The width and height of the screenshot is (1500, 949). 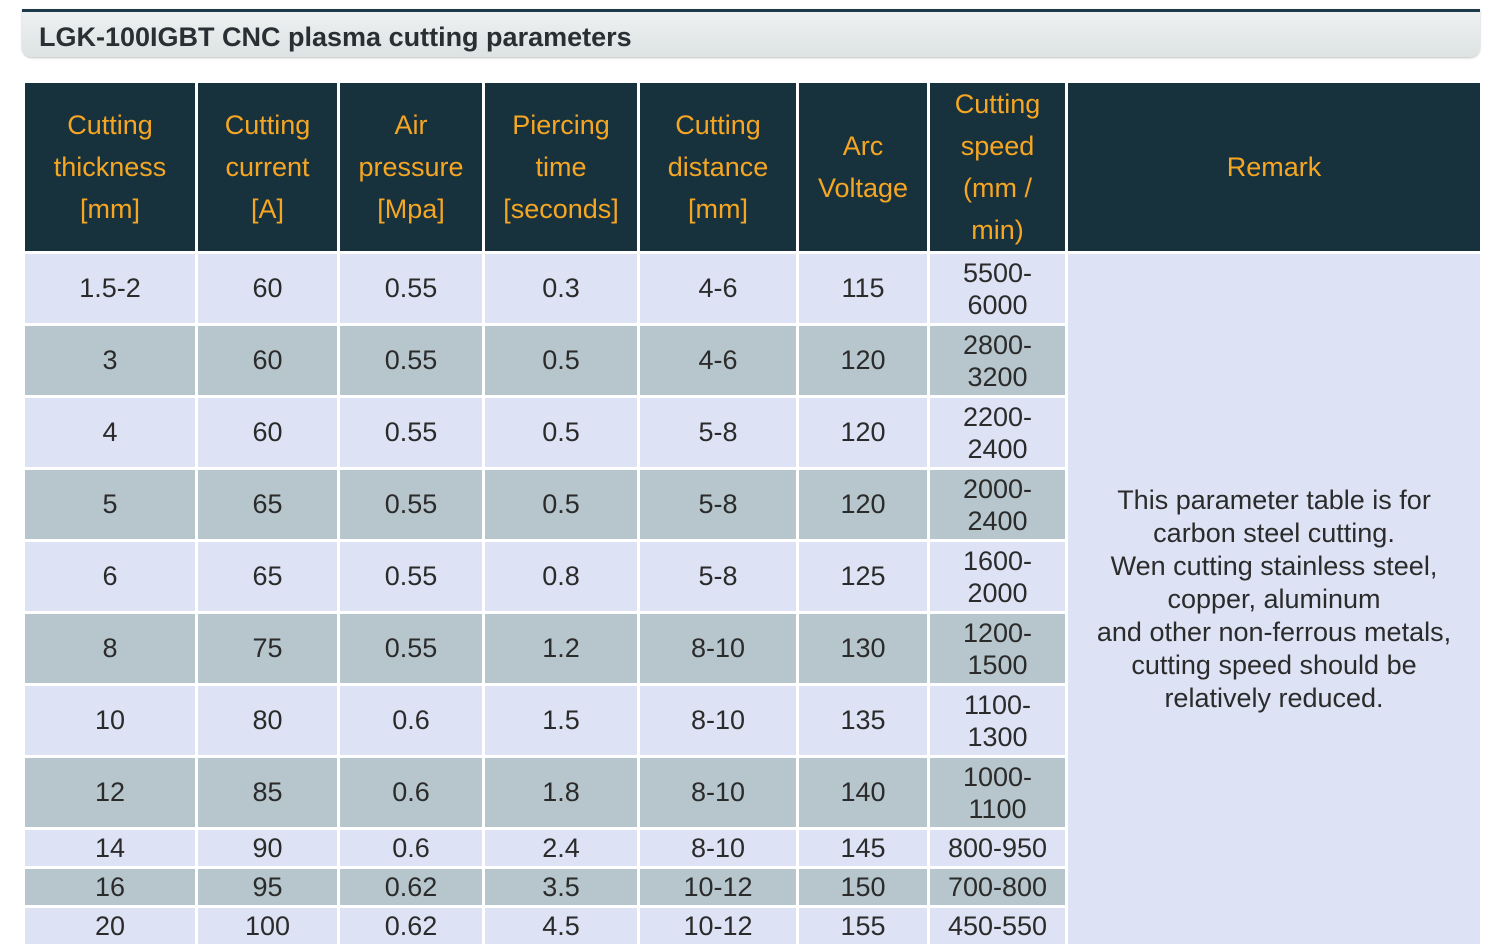 What do you see at coordinates (561, 720) in the screenshot?
I see `cell-piercing: 1.5` at bounding box center [561, 720].